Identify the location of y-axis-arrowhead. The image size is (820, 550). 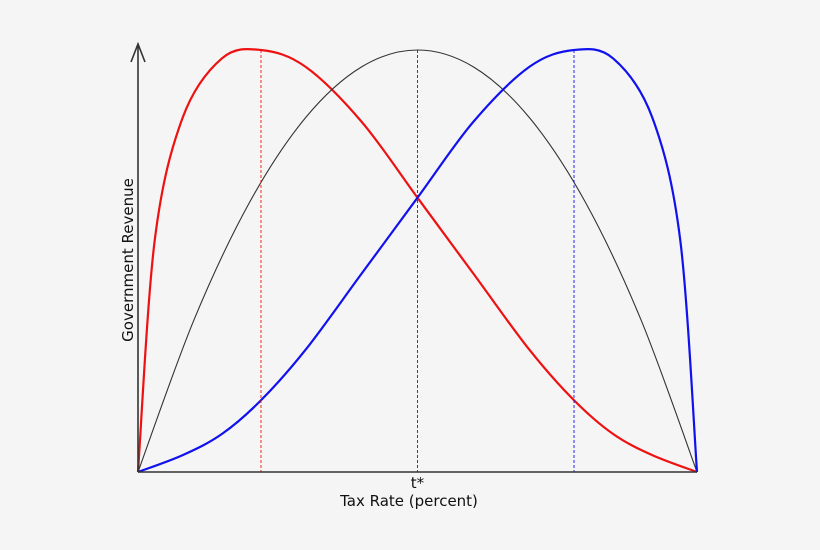
(138, 52).